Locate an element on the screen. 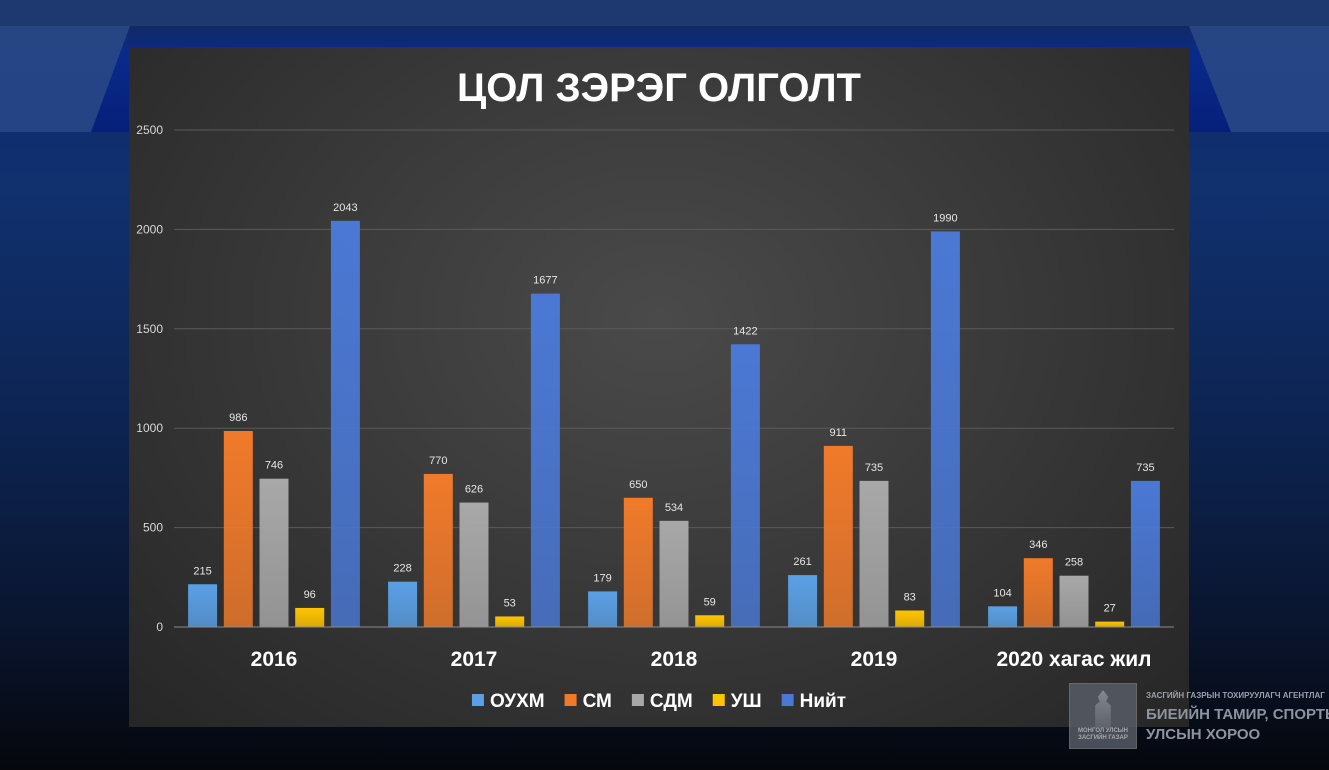 The image size is (1329, 770). category-label: 2016 is located at coordinates (274, 659).